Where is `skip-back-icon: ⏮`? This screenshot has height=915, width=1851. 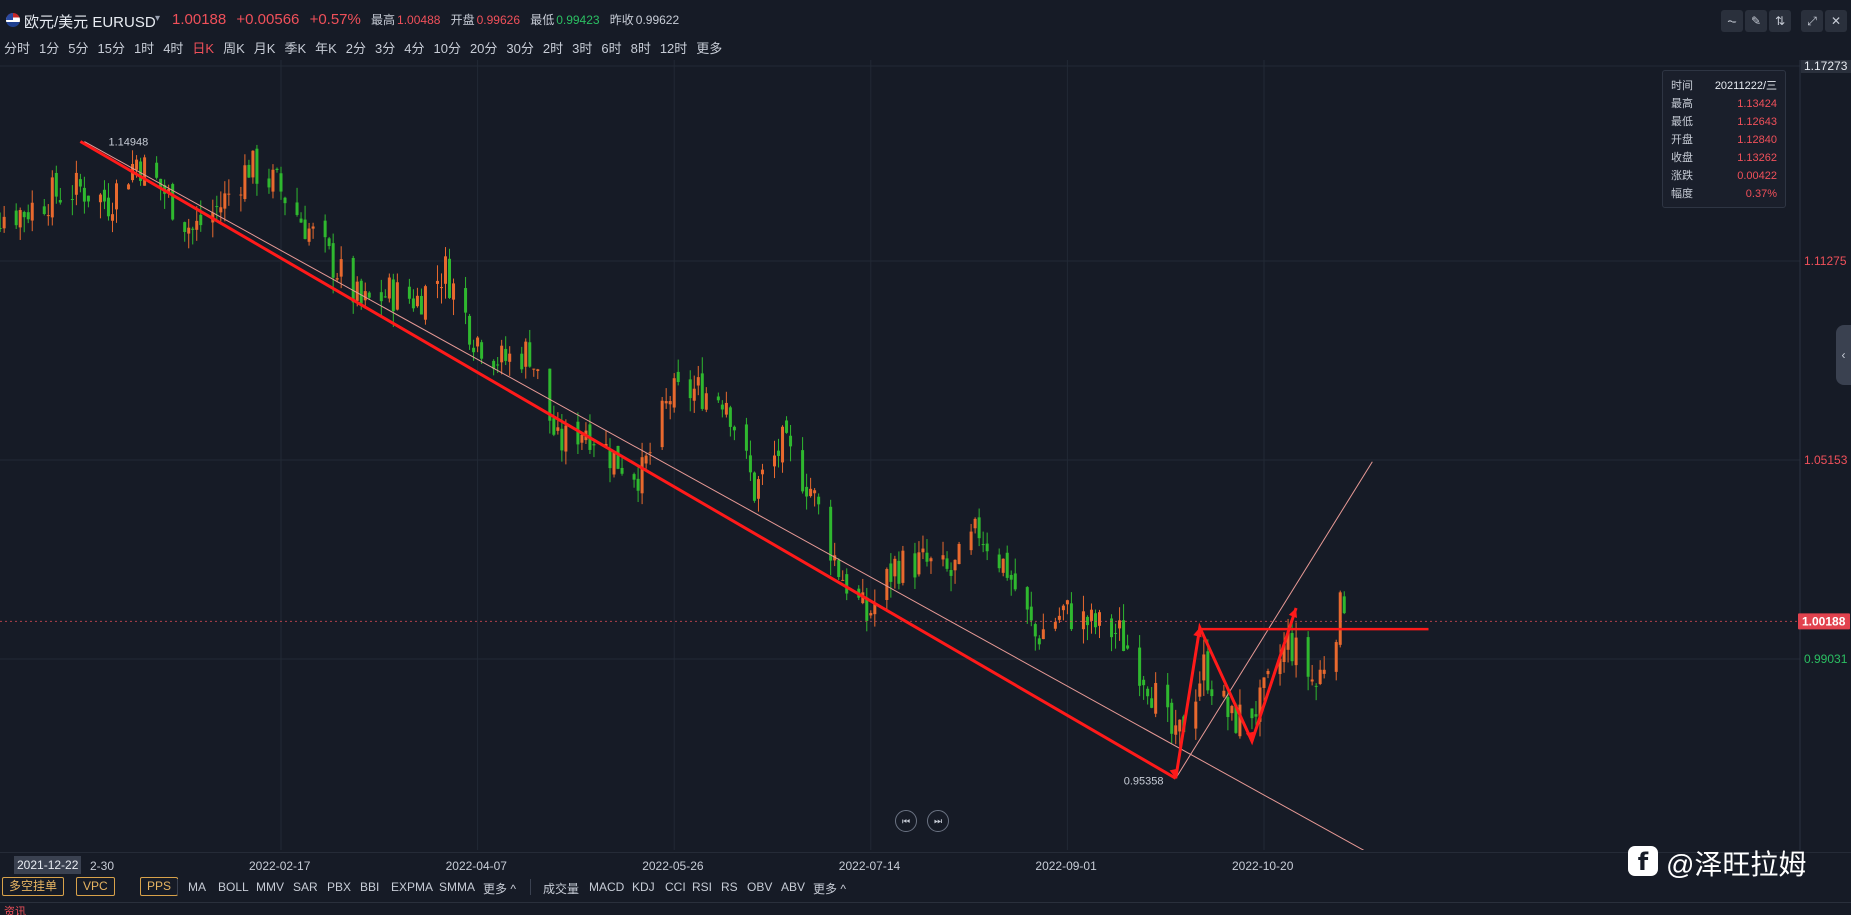 skip-back-icon: ⏮ is located at coordinates (906, 821).